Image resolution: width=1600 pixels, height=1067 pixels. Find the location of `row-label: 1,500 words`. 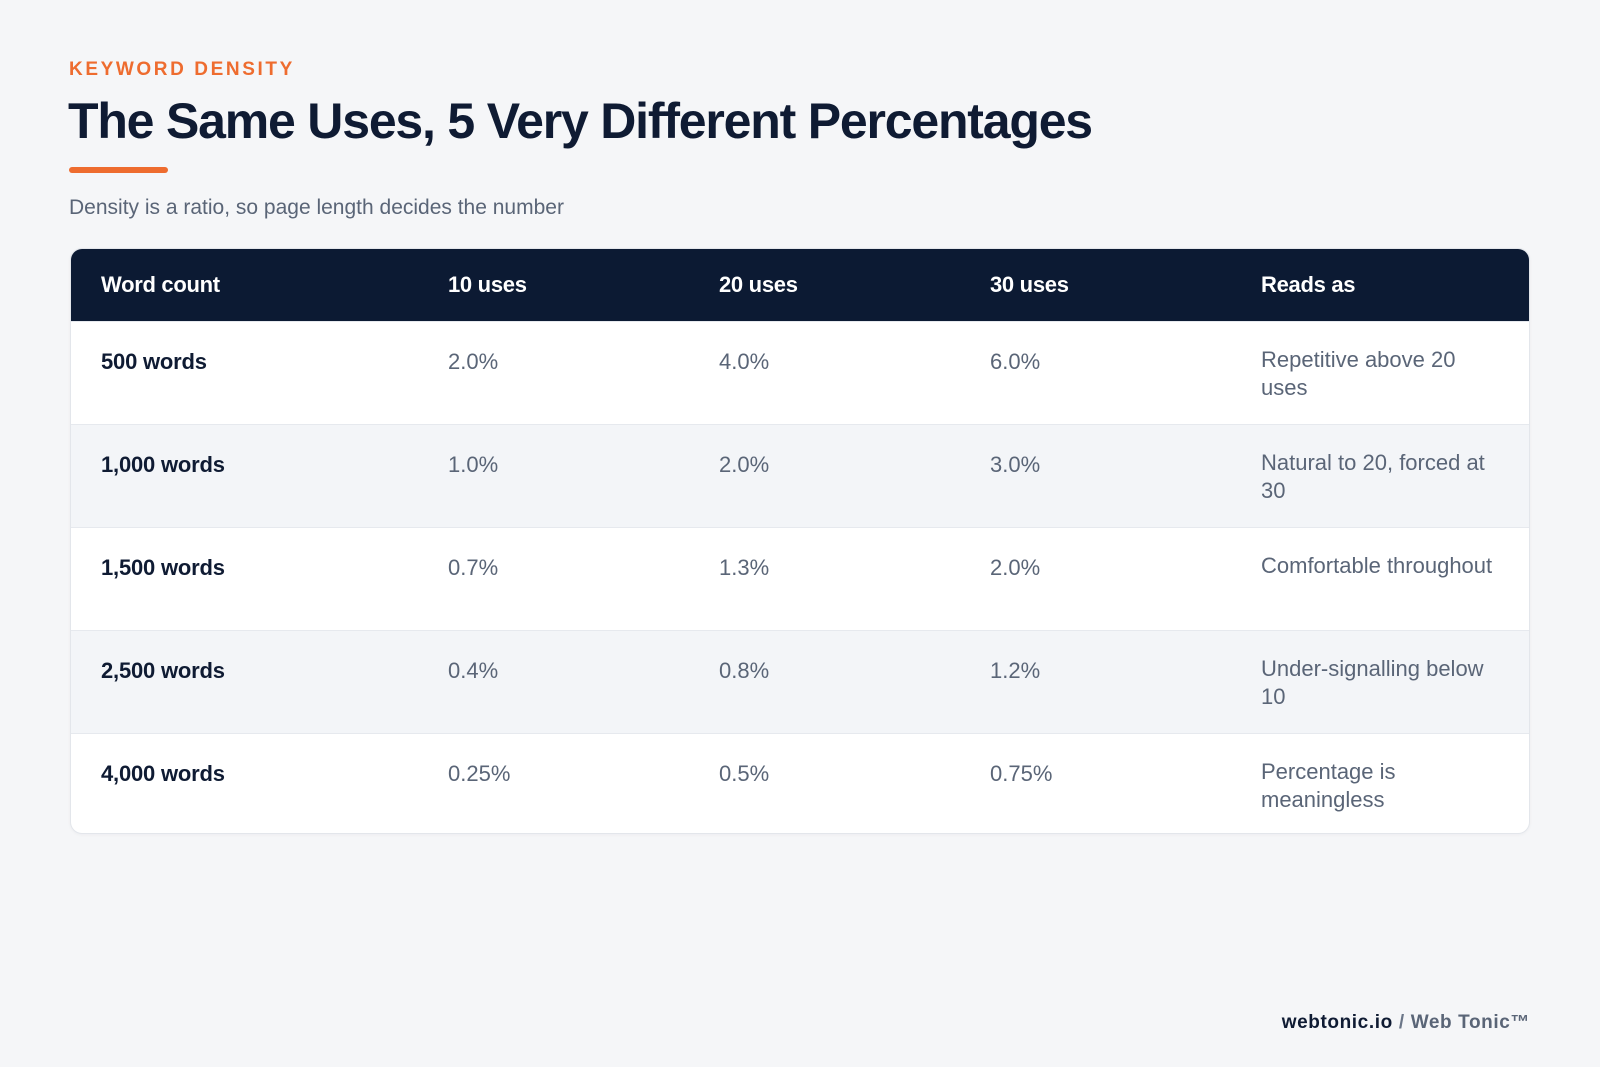

row-label: 1,500 words is located at coordinates (163, 567).